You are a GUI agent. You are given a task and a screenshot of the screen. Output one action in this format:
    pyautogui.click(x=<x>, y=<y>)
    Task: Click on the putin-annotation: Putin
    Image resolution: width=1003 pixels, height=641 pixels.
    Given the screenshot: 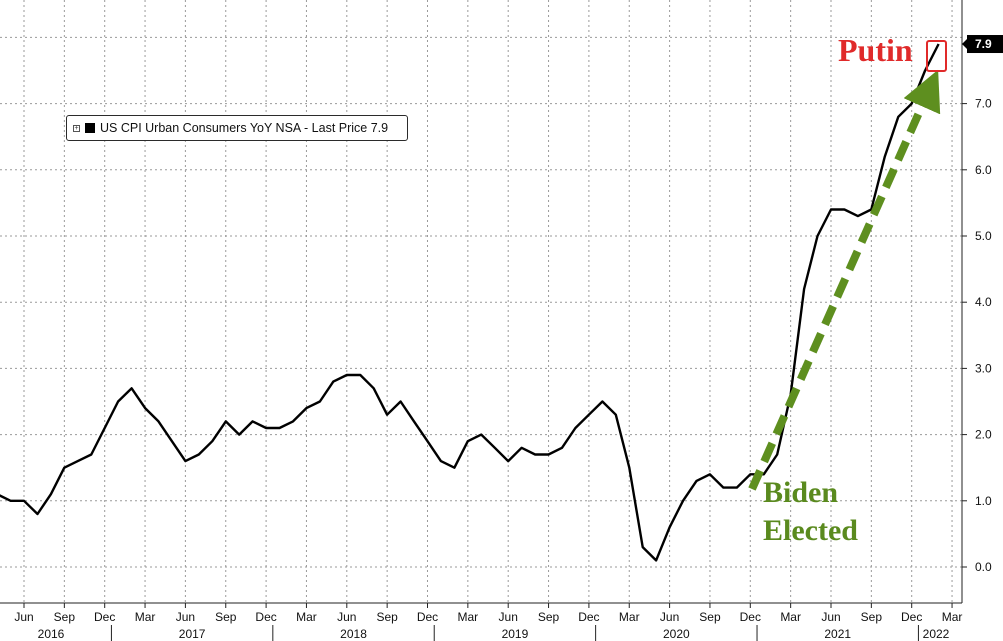 What is the action you would take?
    pyautogui.click(x=875, y=50)
    